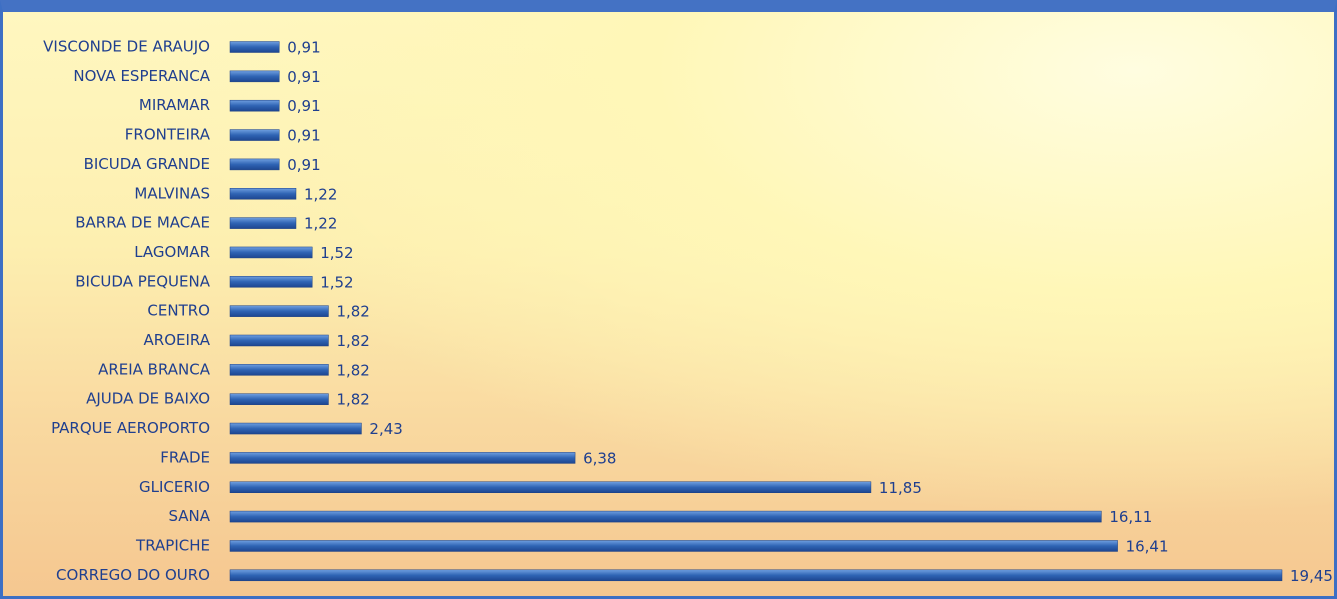  Describe the element at coordinates (133, 575) in the screenshot. I see `category-label: CORREGO DO OURO` at that location.